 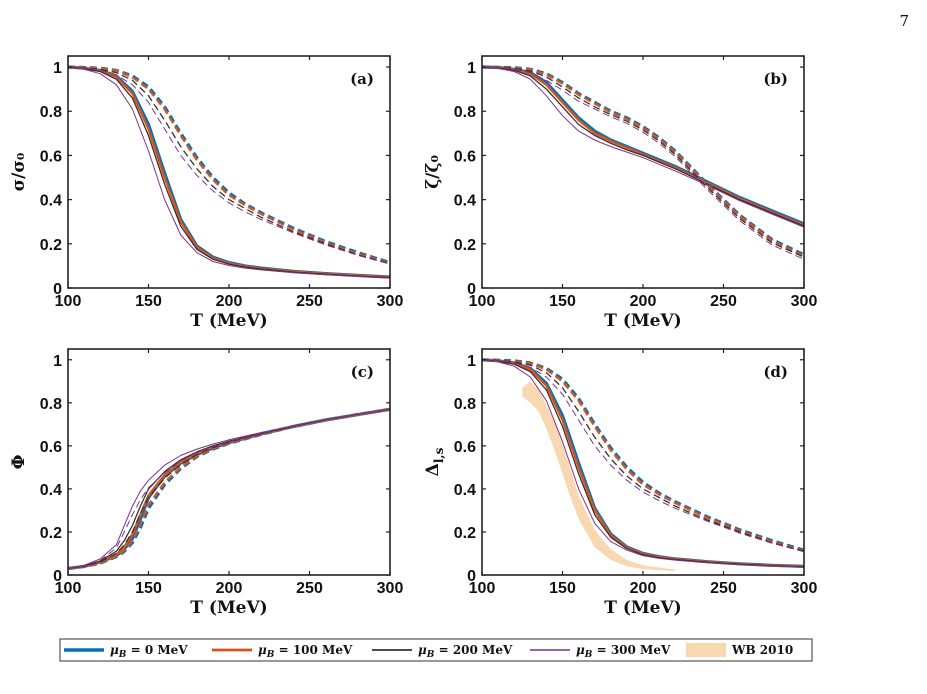 What do you see at coordinates (465, 651) in the screenshot?
I see `legend-label-mu200: μB = 200 MeV` at bounding box center [465, 651].